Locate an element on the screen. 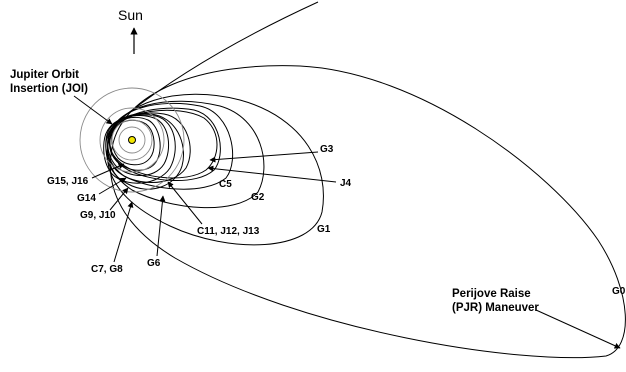 The height and width of the screenshot is (372, 626). orbit-g14 is located at coordinates (135, 143).